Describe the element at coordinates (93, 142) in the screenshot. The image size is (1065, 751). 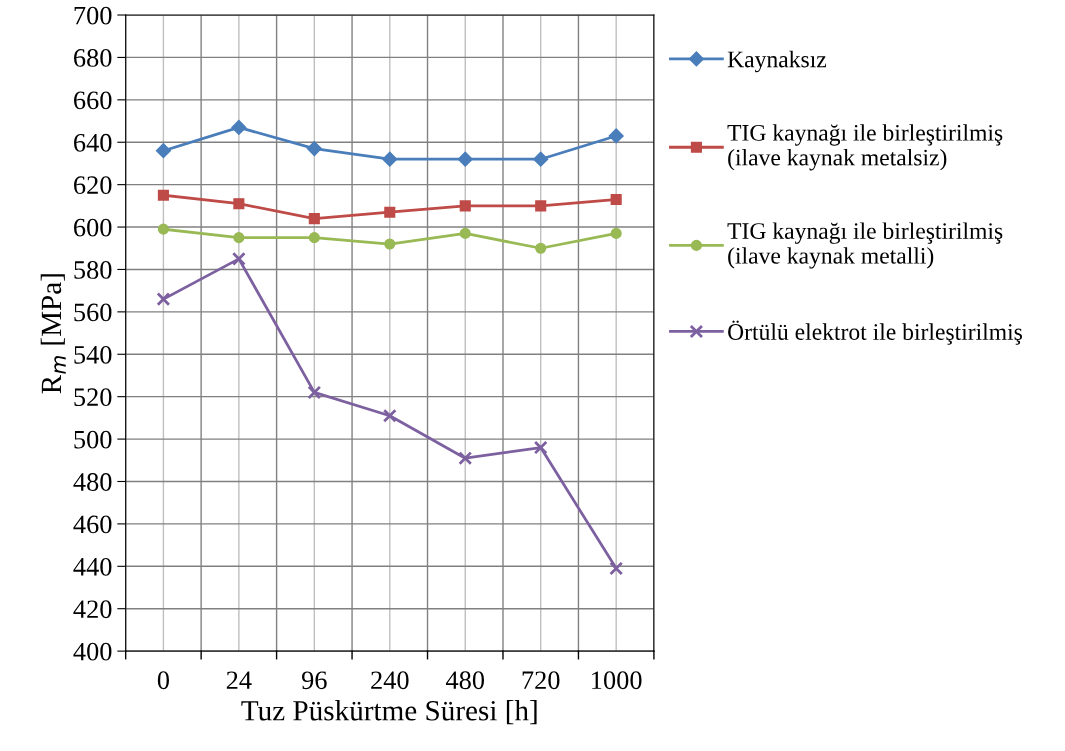
I see `y-tick-label: 640` at that location.